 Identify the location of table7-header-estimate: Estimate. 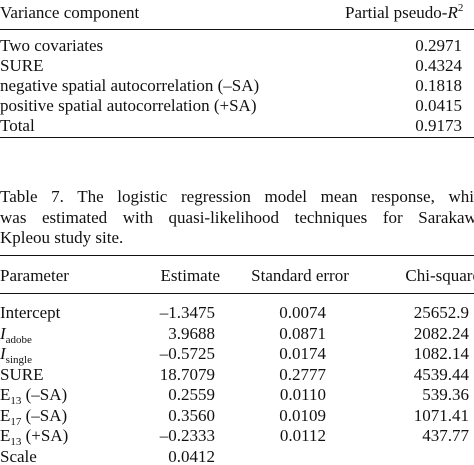
(190, 275).